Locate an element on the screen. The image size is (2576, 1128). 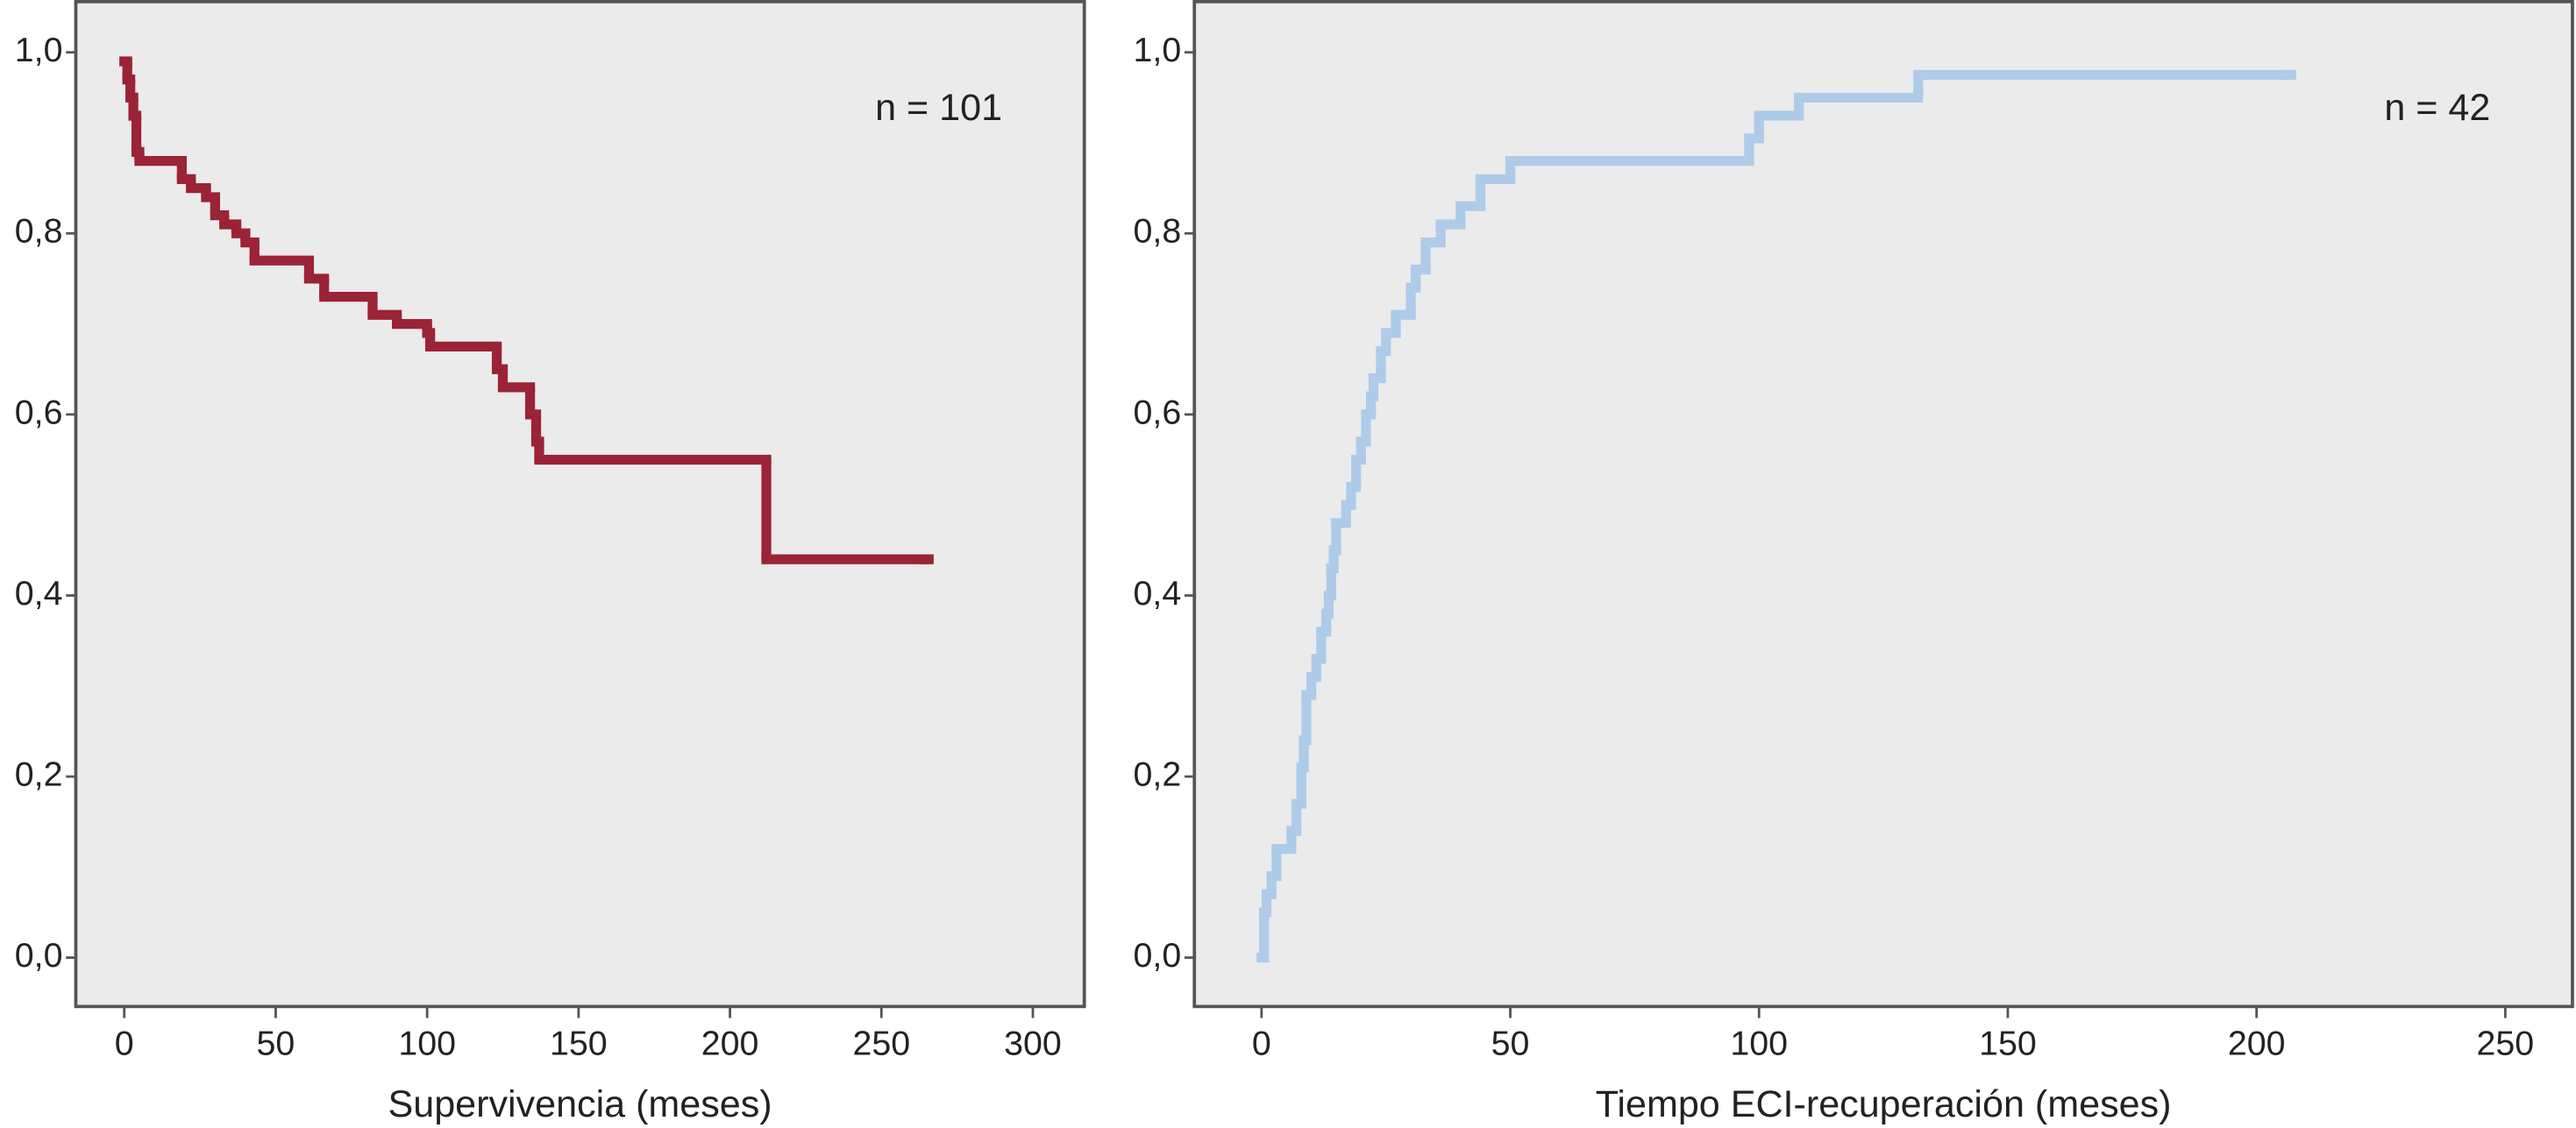
x-axis-label: Tiempo ECI-recuperación (meses) is located at coordinates (1884, 1104).